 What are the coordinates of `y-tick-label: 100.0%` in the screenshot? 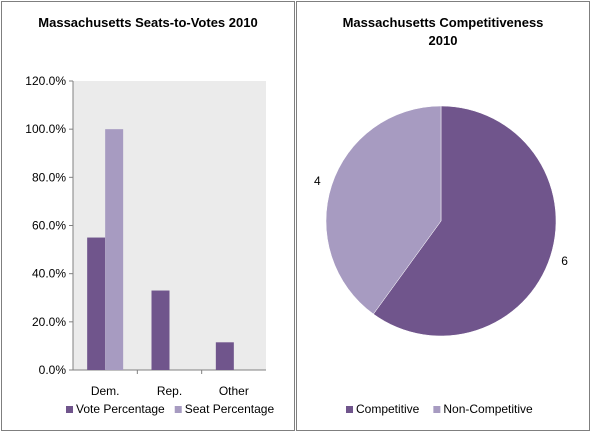 It's located at (45, 129).